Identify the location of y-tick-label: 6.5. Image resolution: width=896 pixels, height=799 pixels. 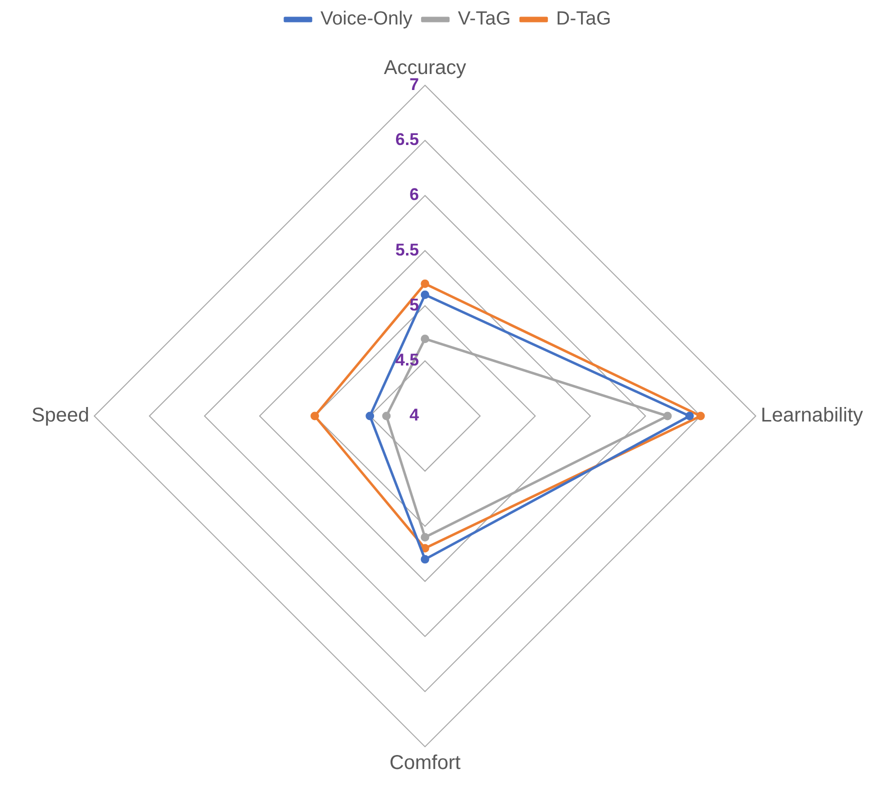
(407, 140).